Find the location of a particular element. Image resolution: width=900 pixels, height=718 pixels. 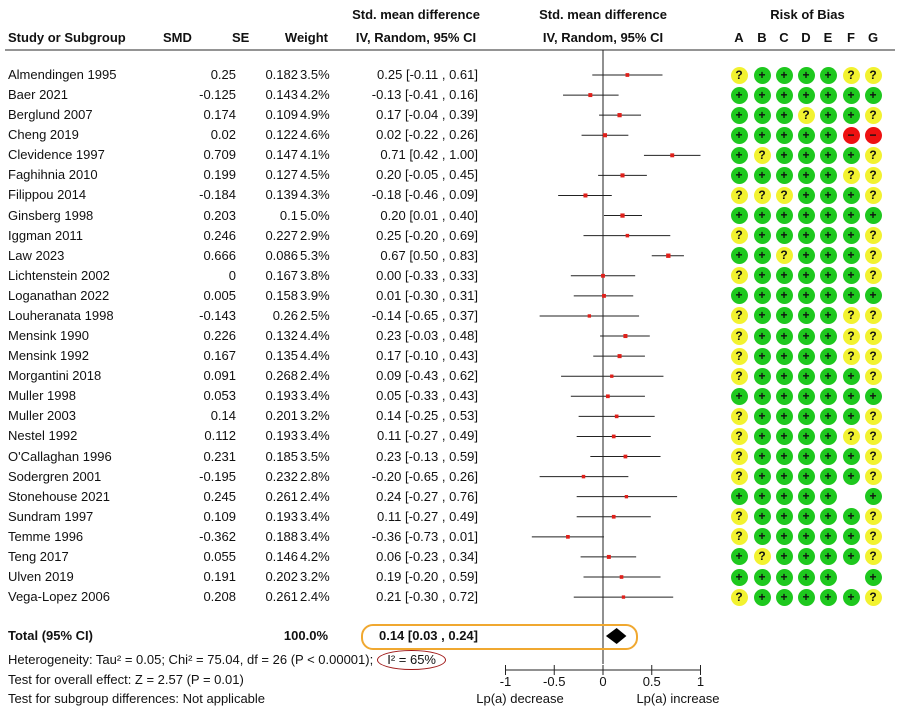

rob-domain-g: G is located at coordinates (873, 37).